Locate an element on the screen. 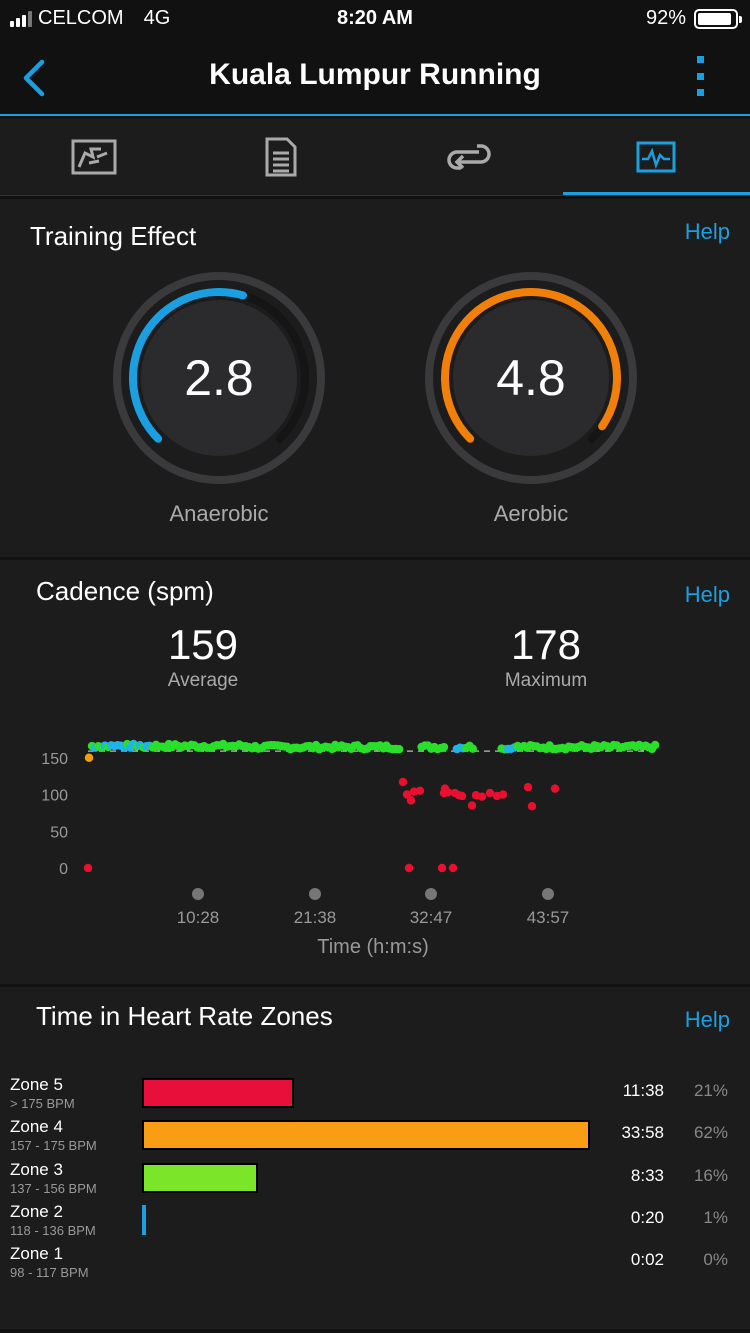  x-tick-label: 32:47 is located at coordinates (431, 917).